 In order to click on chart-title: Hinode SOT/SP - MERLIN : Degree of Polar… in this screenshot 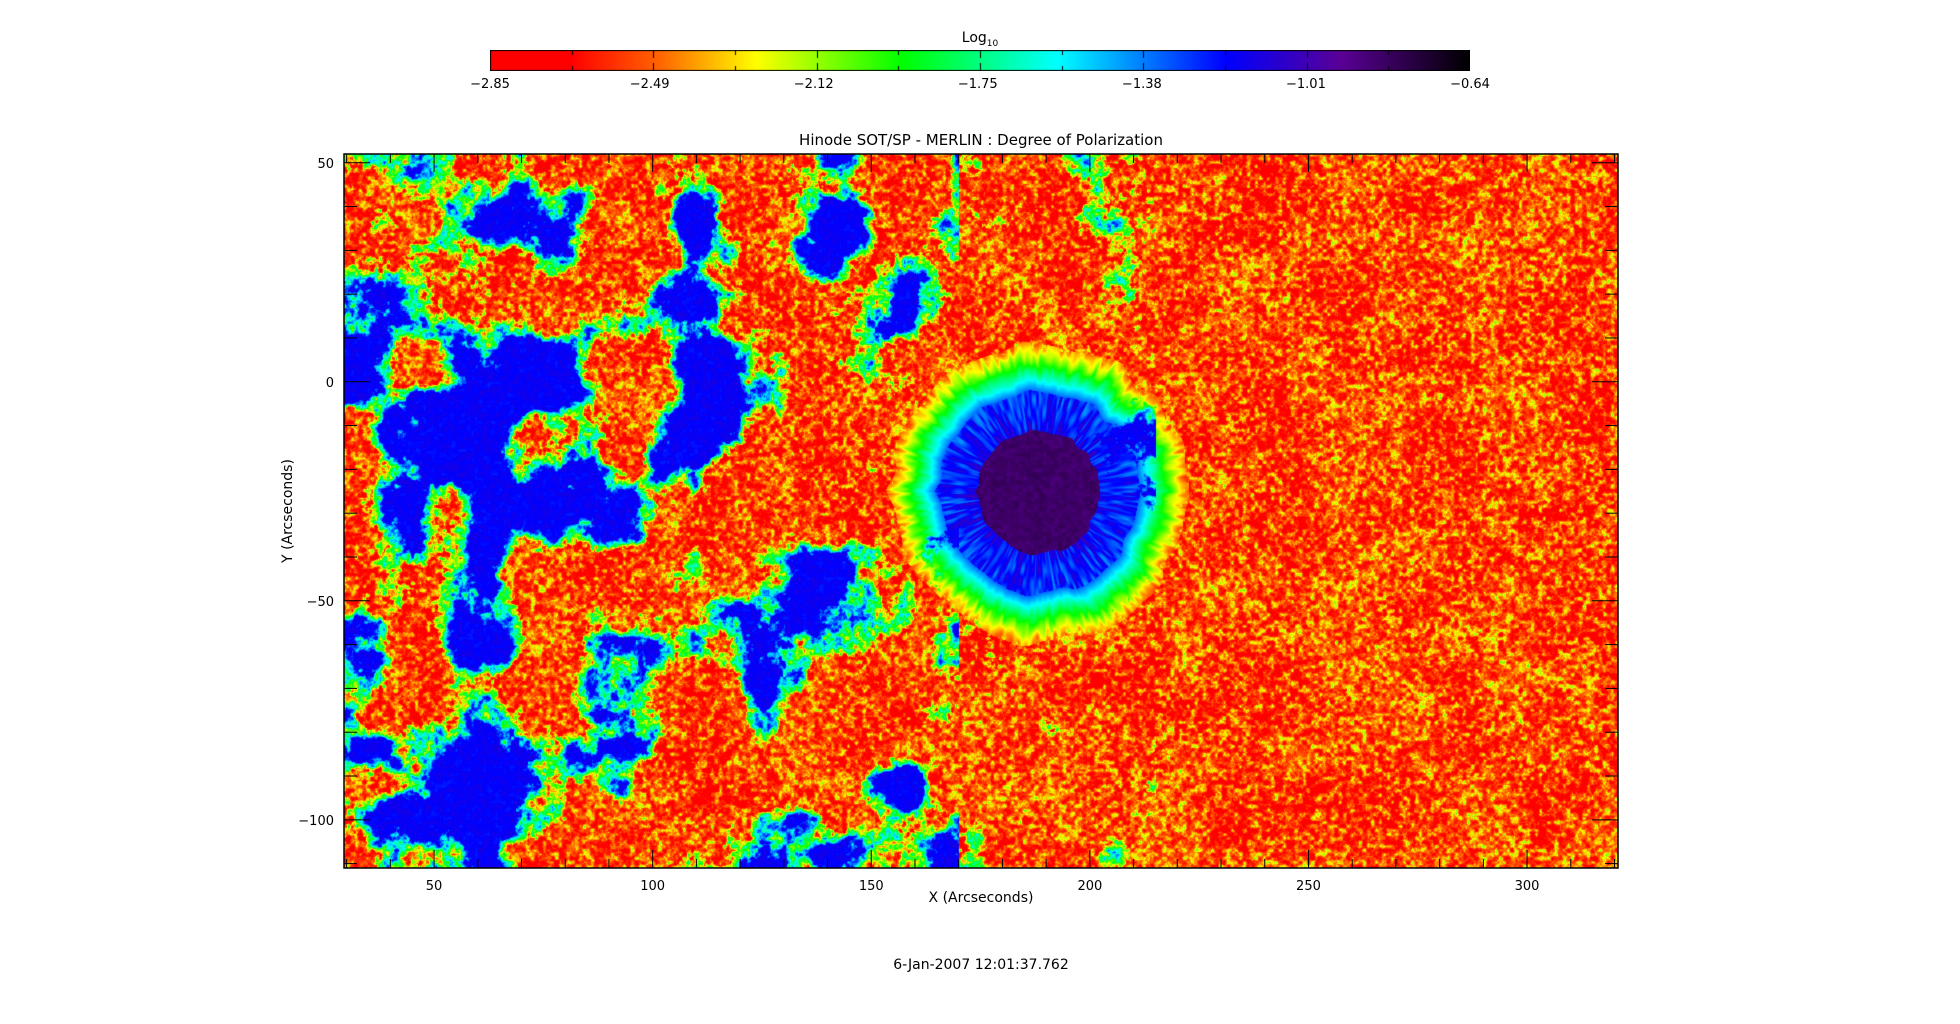, I will do `click(981, 140)`.